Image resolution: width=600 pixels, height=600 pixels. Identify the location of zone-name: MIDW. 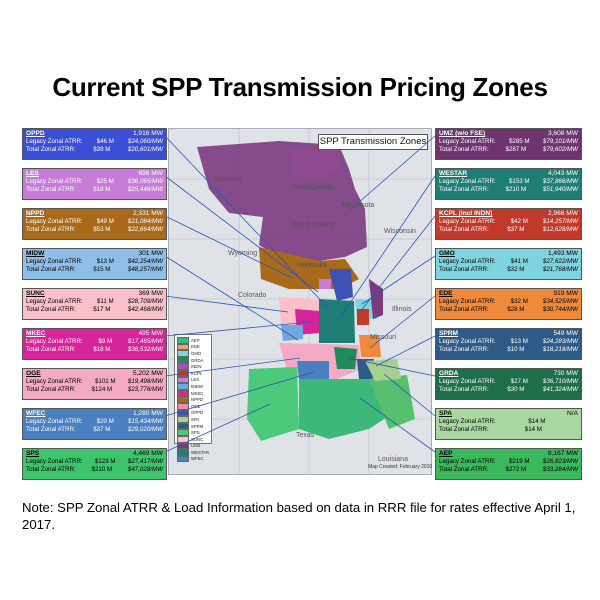
(35, 253).